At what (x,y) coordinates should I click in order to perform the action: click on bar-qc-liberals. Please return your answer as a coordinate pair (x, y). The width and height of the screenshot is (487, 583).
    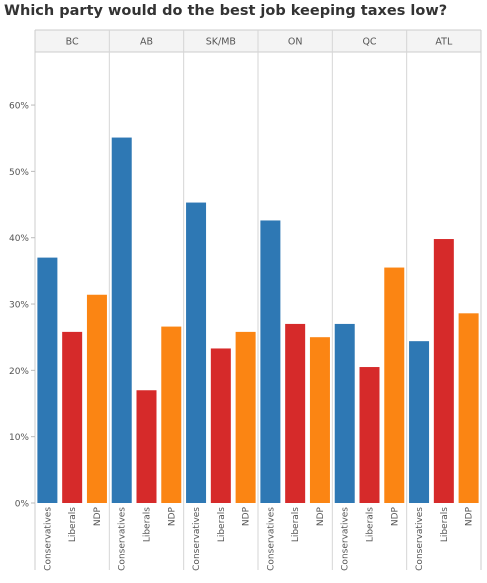
    Looking at the image, I should click on (369, 435).